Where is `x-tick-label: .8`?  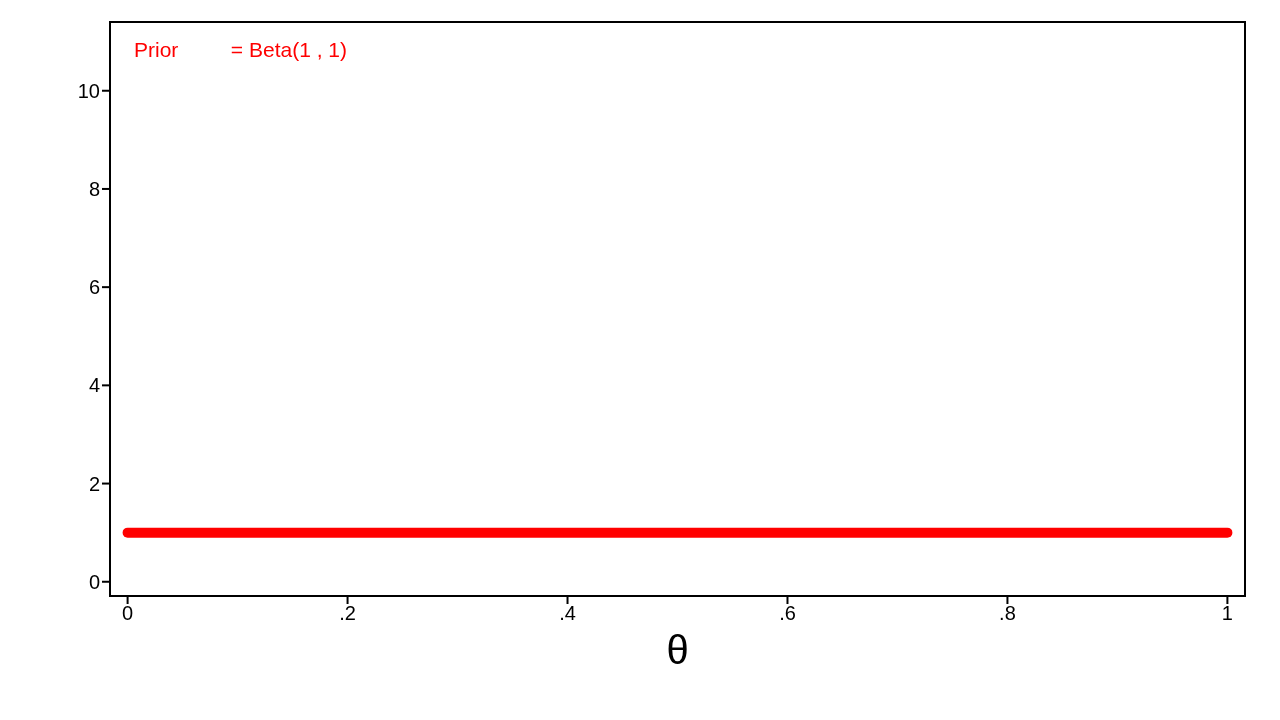 x-tick-label: .8 is located at coordinates (1007, 613).